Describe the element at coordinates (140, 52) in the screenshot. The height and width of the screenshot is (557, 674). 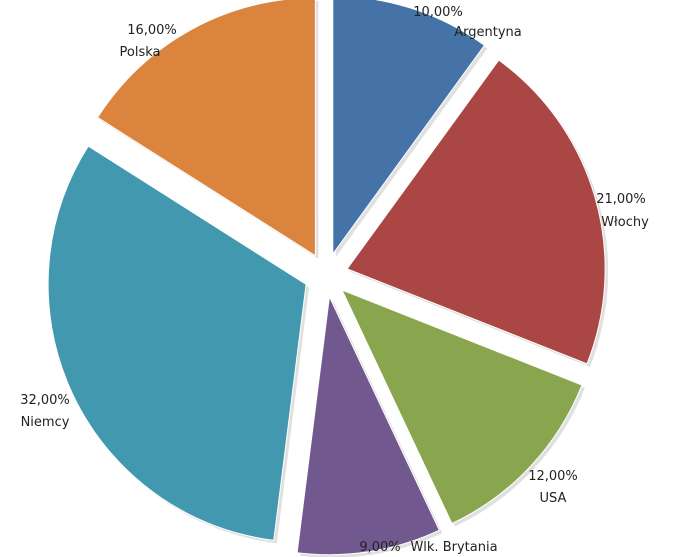
I see `slice-category-label: Polska` at that location.